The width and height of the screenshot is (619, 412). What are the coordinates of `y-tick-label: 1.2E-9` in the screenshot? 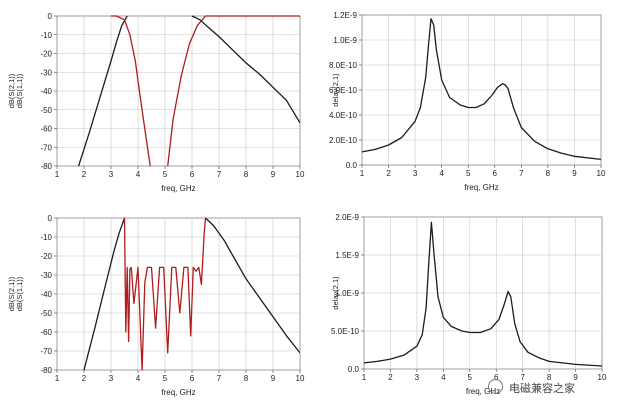 It's located at (345, 15).